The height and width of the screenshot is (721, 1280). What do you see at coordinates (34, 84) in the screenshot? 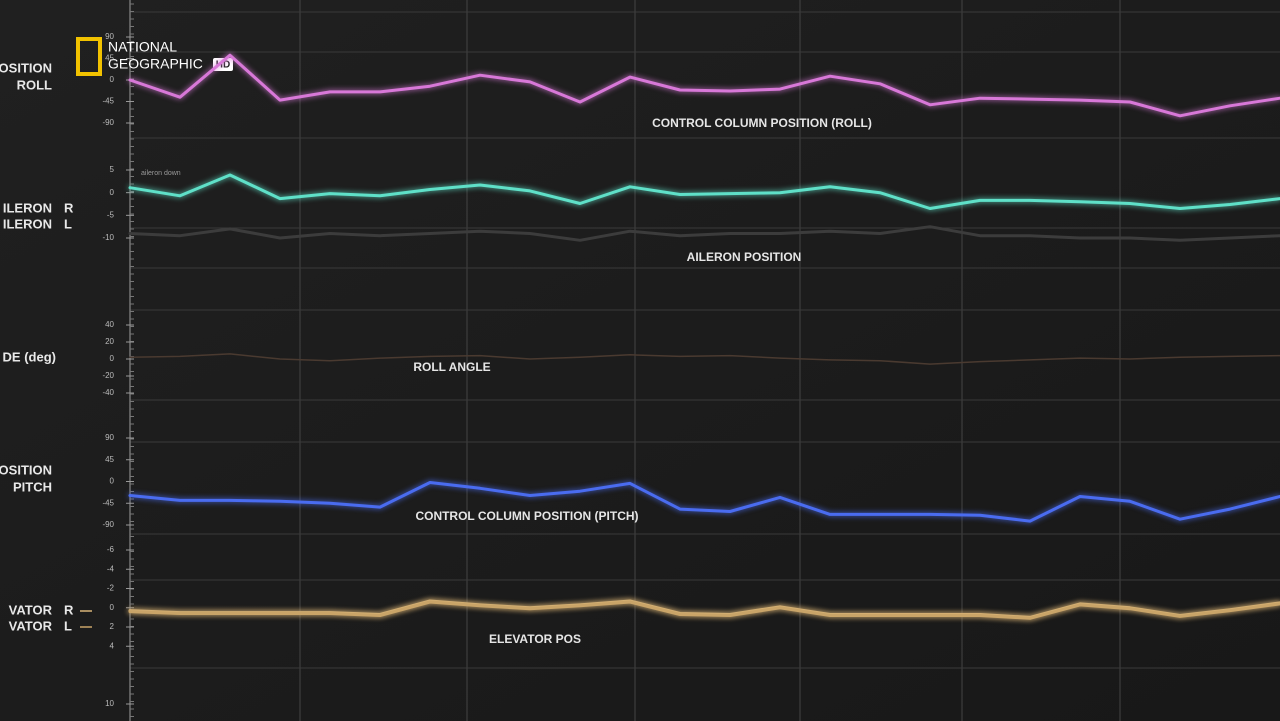
I see `side-label: ROLL` at bounding box center [34, 84].